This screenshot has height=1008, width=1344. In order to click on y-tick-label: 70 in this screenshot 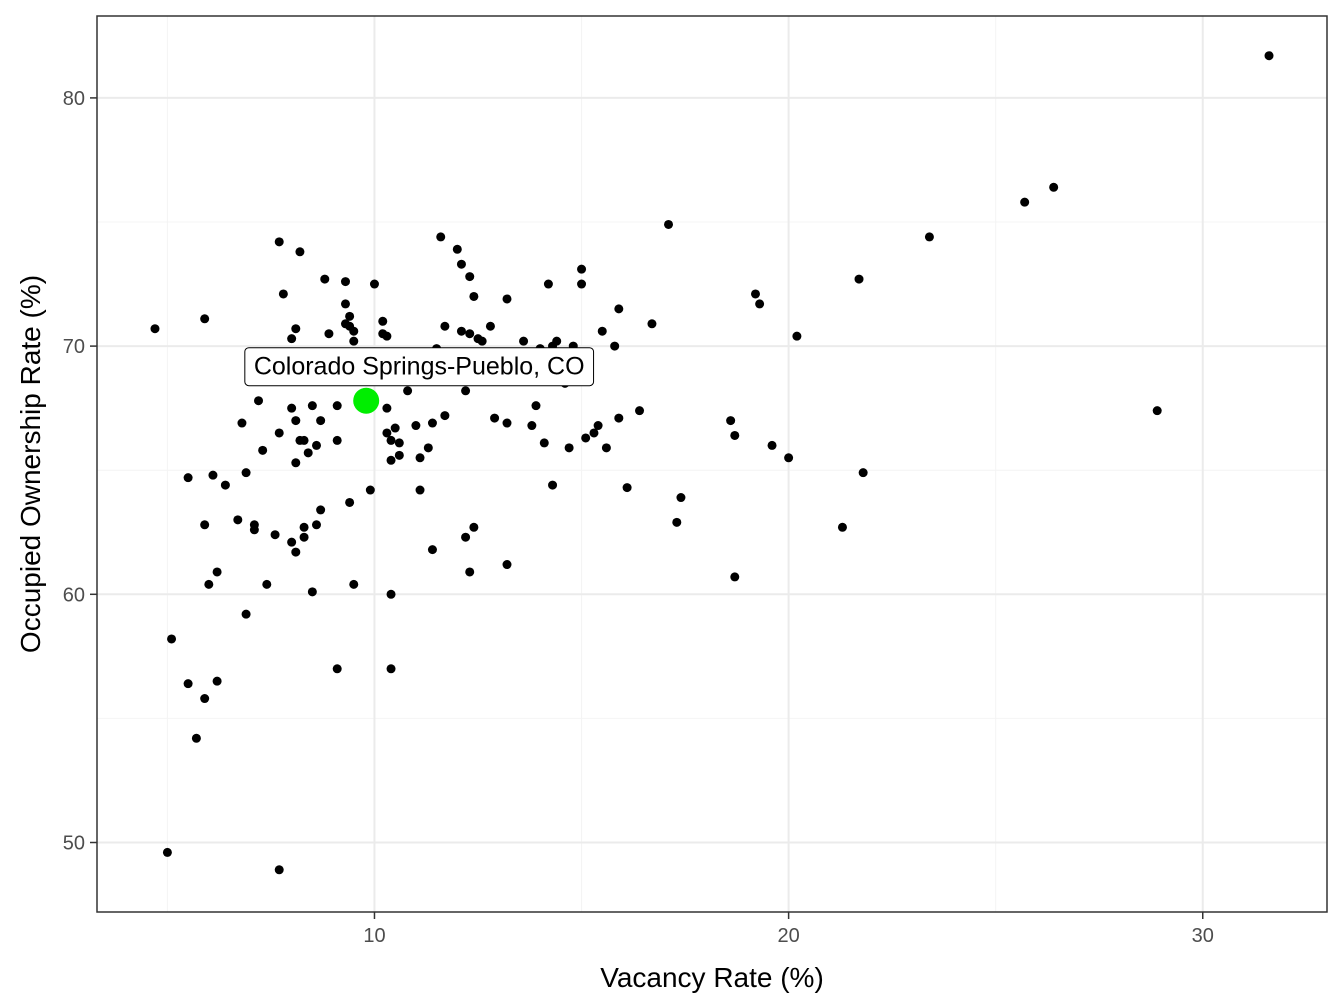, I will do `click(74, 347)`.